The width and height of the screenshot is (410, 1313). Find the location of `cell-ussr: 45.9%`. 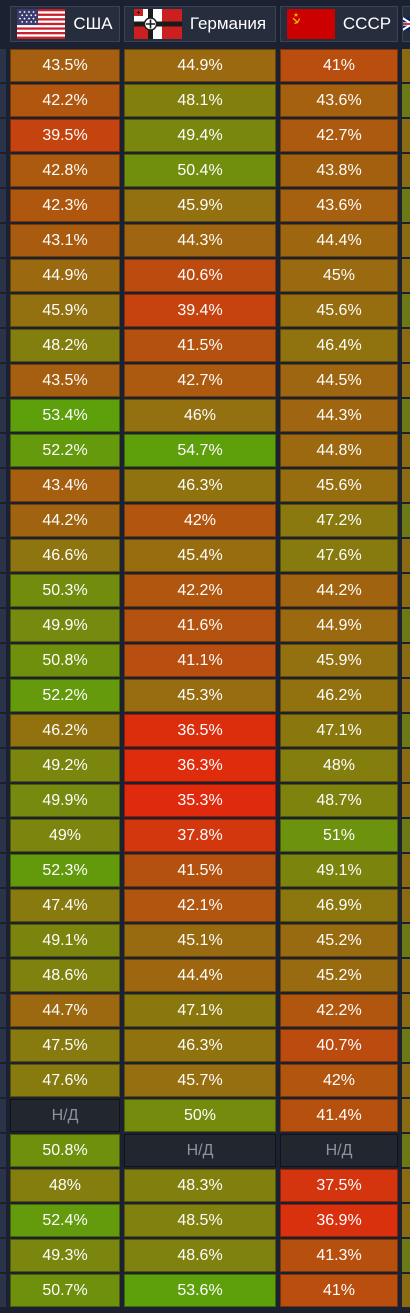

cell-ussr: 45.9% is located at coordinates (339, 660).